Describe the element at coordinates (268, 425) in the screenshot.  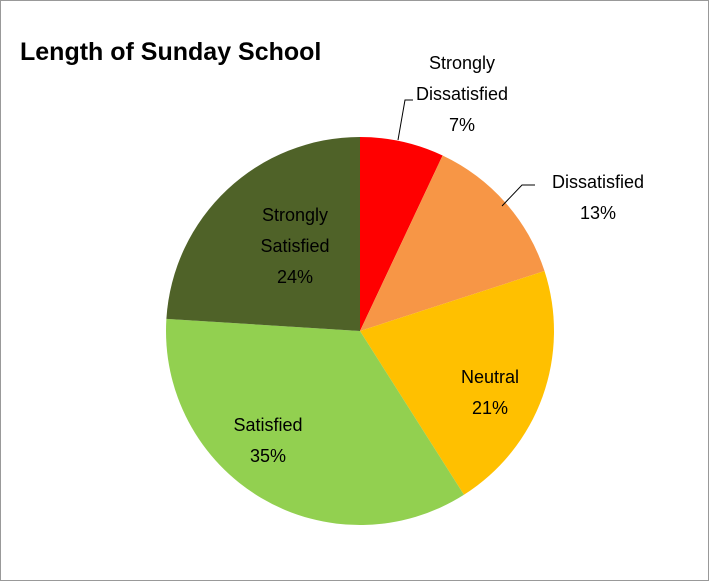
I see `category-label: Satisfied` at that location.